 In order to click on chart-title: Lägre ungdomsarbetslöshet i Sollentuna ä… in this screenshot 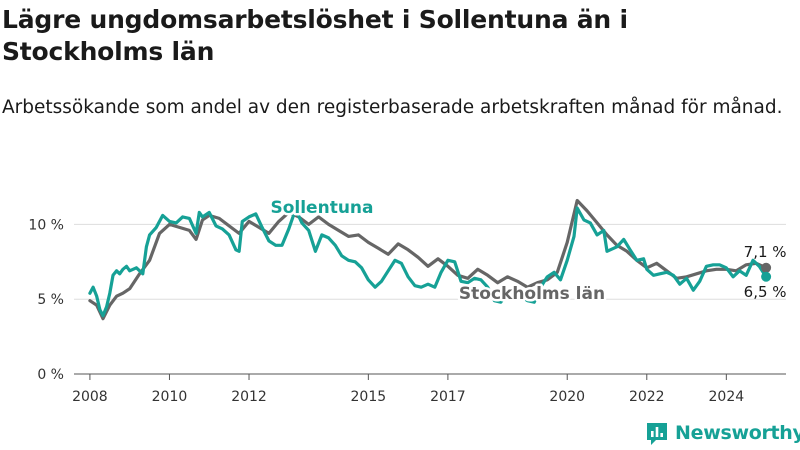, I will do `click(315, 35)`.